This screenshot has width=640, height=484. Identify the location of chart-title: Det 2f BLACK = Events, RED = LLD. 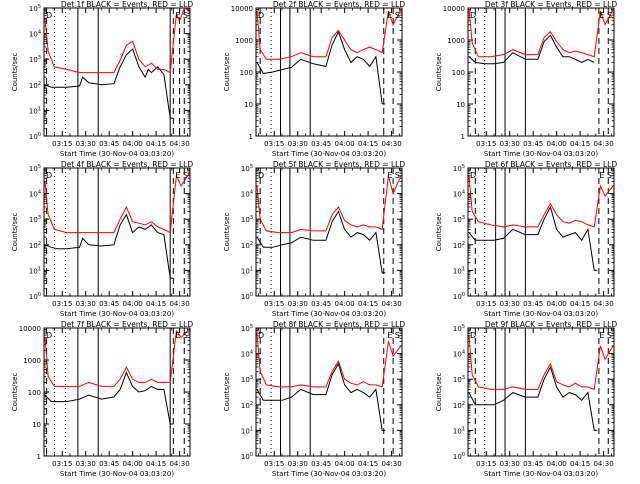
(339, 4).